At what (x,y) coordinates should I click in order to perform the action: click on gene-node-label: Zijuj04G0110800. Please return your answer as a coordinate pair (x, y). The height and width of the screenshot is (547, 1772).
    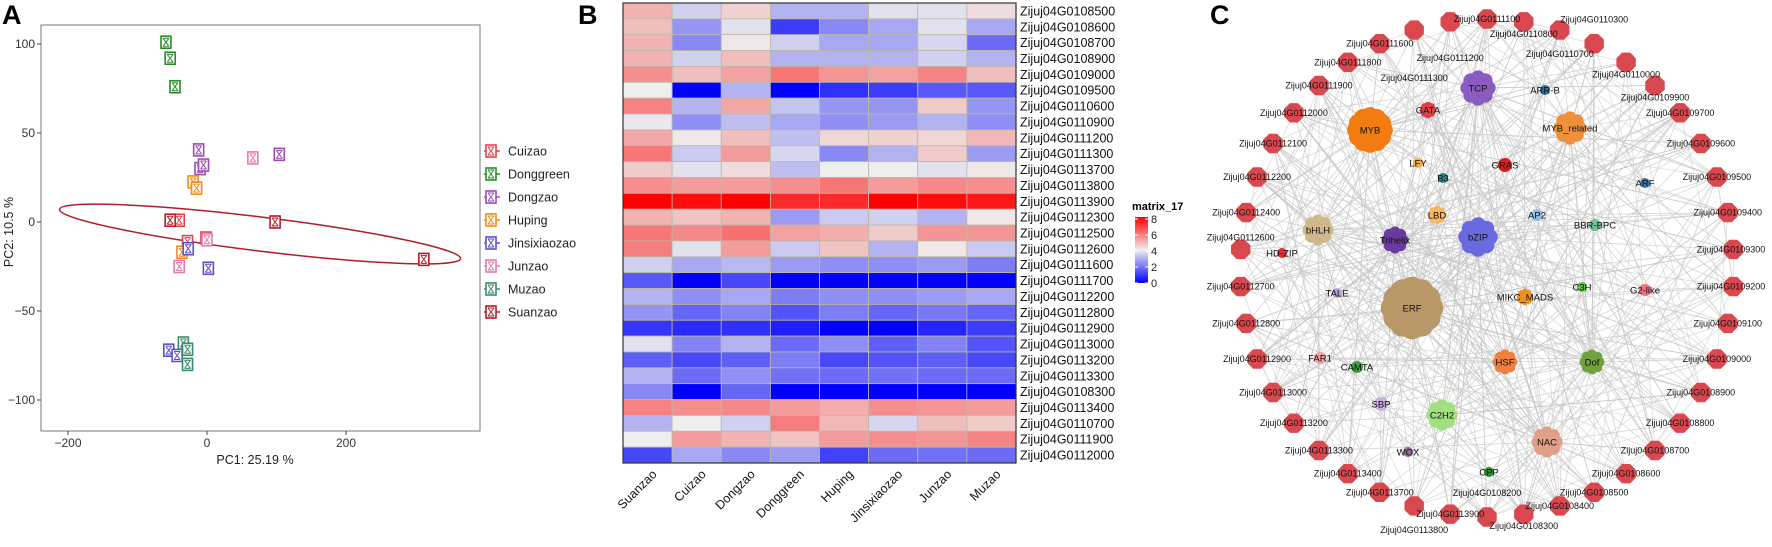
    Looking at the image, I should click on (1524, 34).